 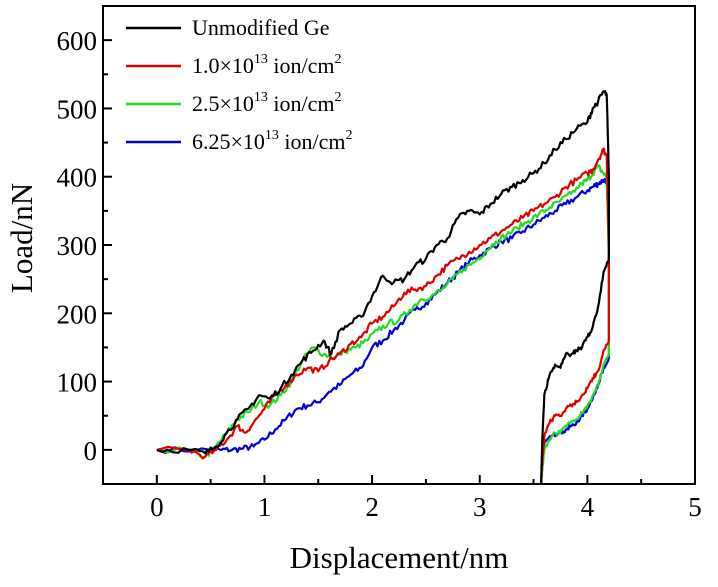 I want to click on y-tick-label: 500, so click(x=77, y=109).